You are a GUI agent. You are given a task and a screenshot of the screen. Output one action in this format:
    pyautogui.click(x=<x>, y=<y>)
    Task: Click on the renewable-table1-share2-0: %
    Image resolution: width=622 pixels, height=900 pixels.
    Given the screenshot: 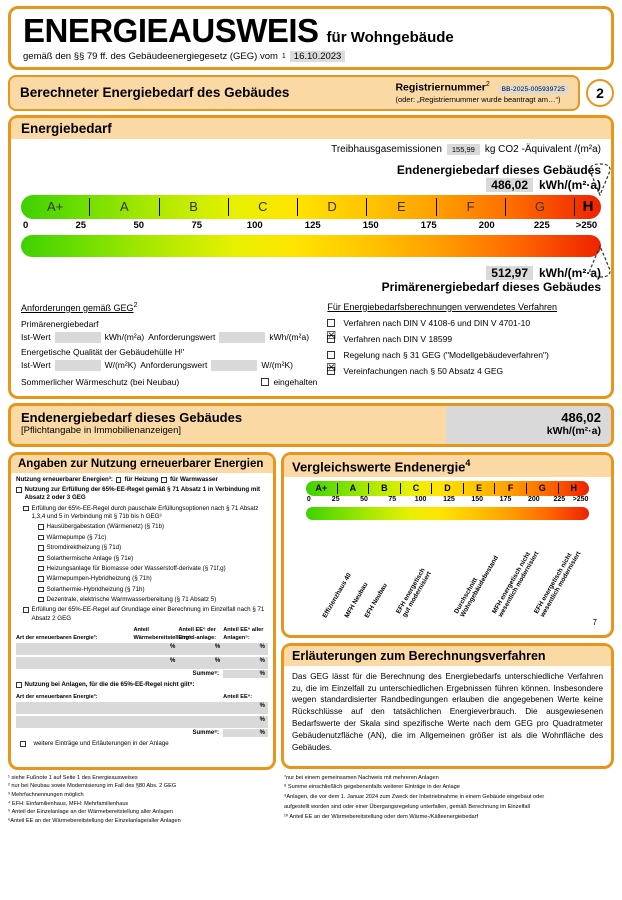 What is the action you would take?
    pyautogui.click(x=201, y=649)
    